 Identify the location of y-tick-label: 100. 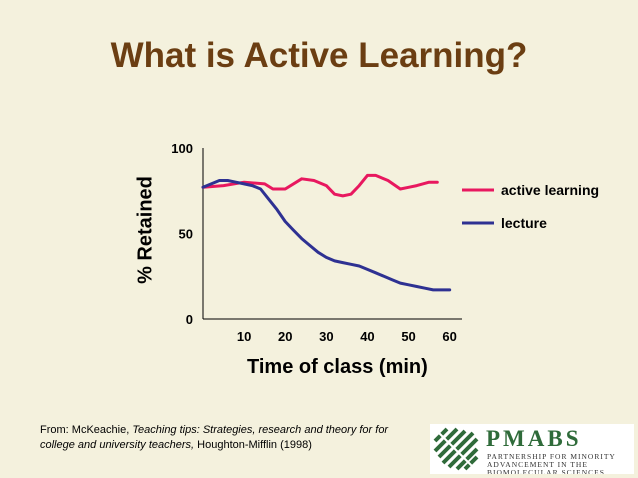
(182, 148).